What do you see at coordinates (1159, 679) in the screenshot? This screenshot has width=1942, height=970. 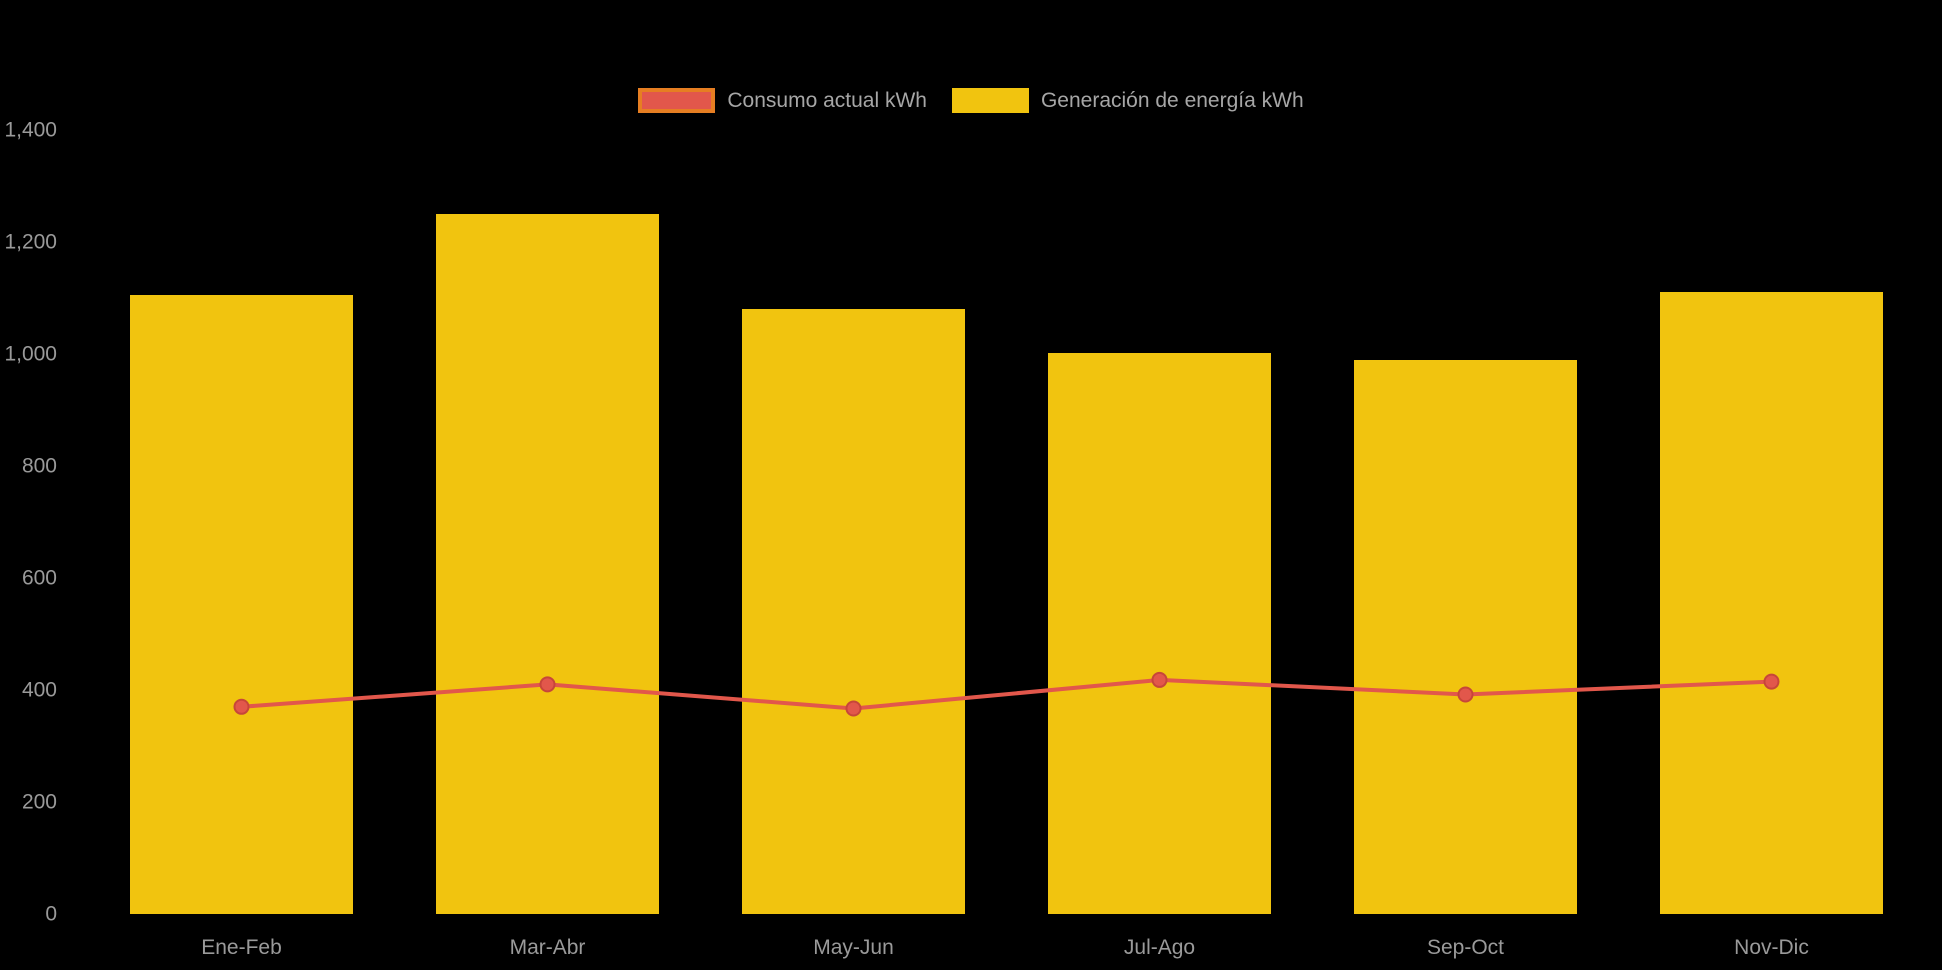 I see `line-point-jul-ago` at bounding box center [1159, 679].